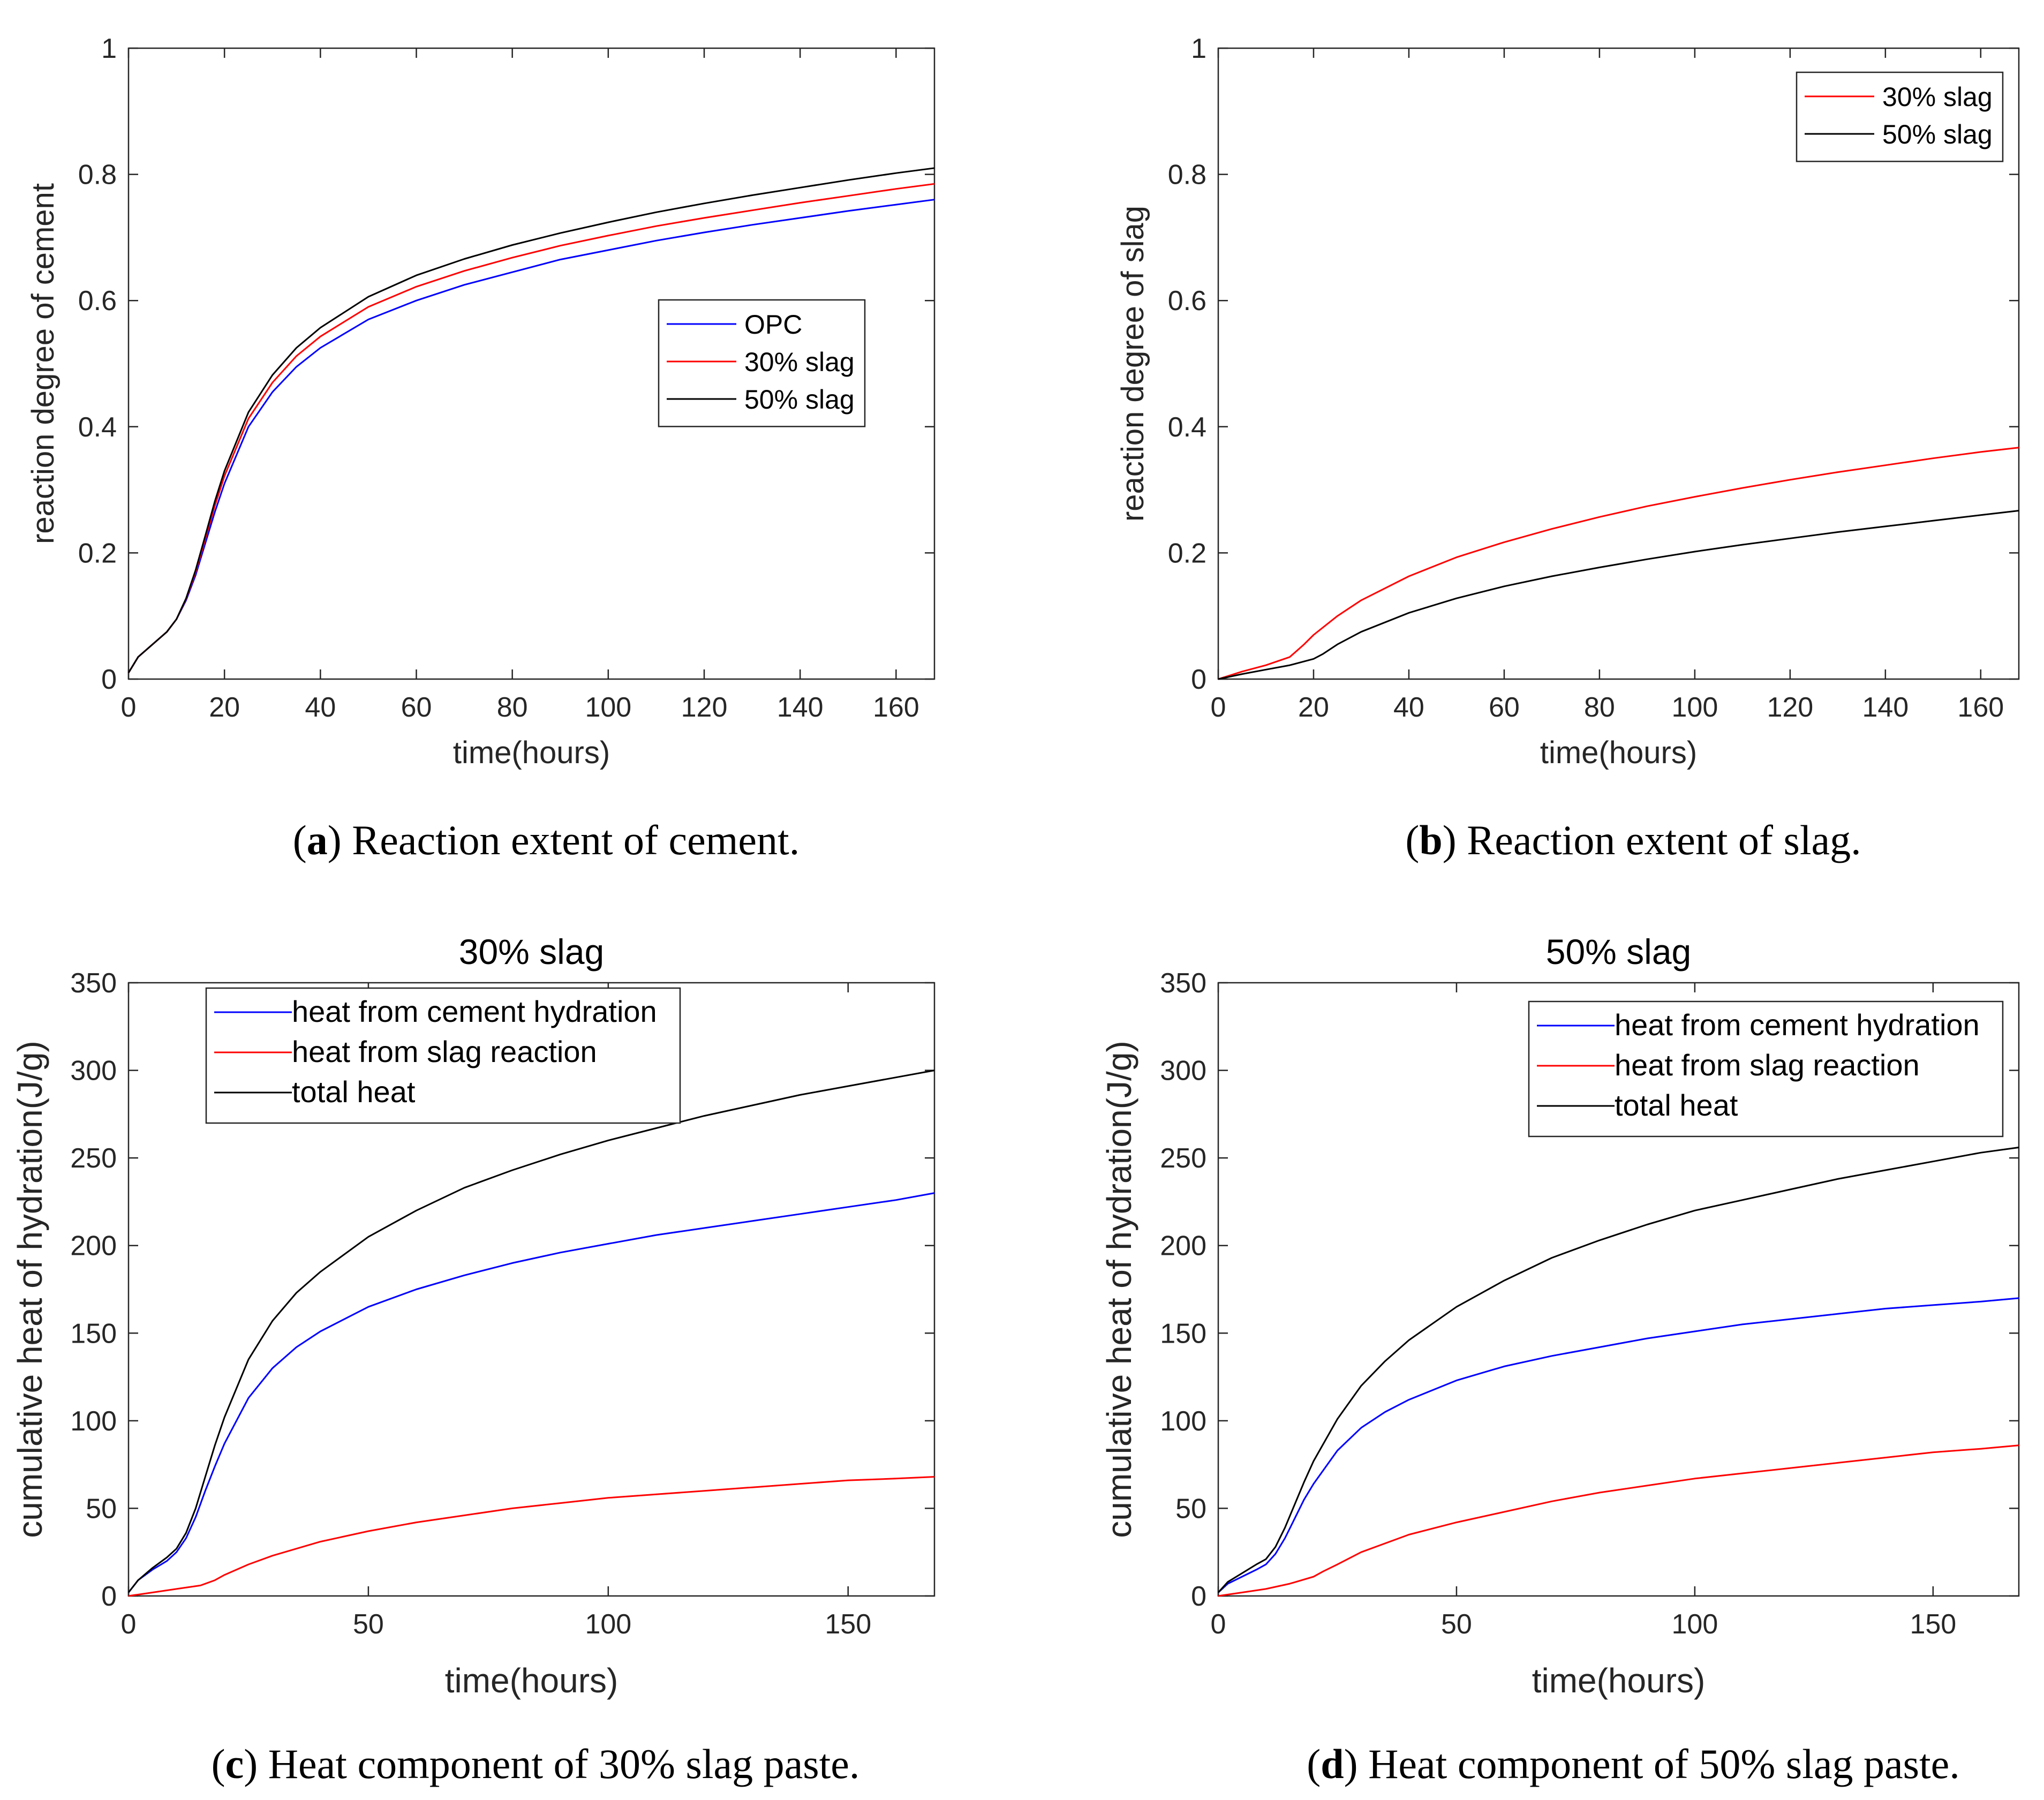 Image resolution: width=2044 pixels, height=1800 pixels. What do you see at coordinates (1664, 1764) in the screenshot?
I see `caption-text: Heat component of 50% slag paste.` at bounding box center [1664, 1764].